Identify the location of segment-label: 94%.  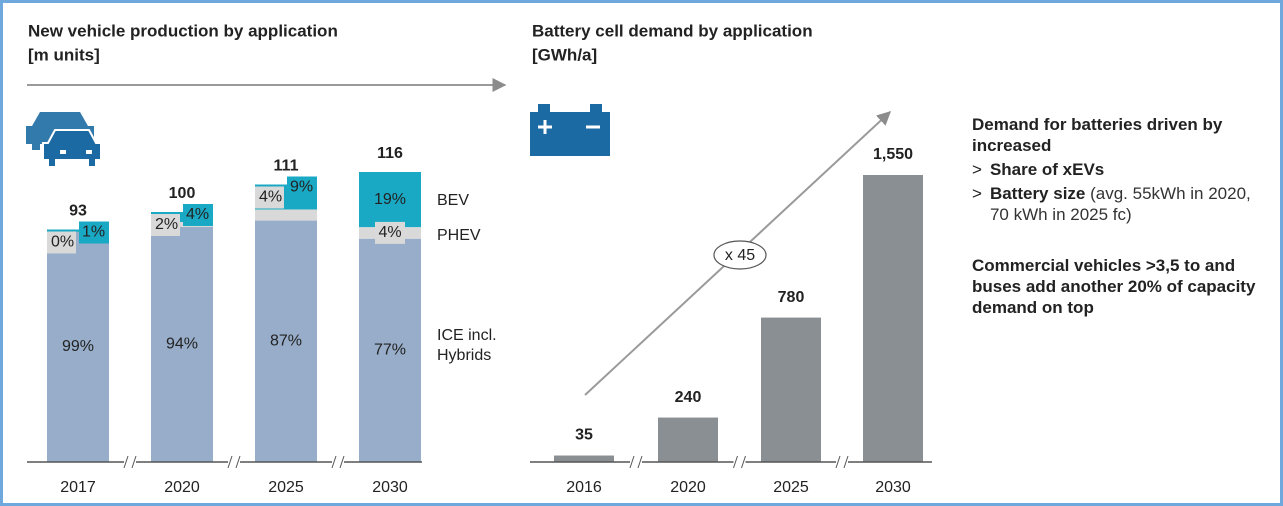
(182, 344).